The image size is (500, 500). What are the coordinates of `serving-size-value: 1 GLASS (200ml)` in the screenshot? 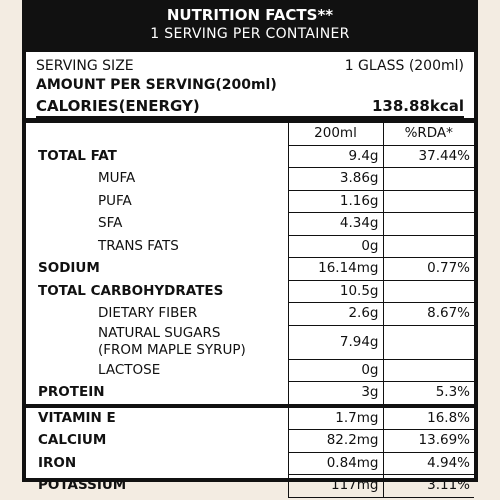 It's located at (404, 66).